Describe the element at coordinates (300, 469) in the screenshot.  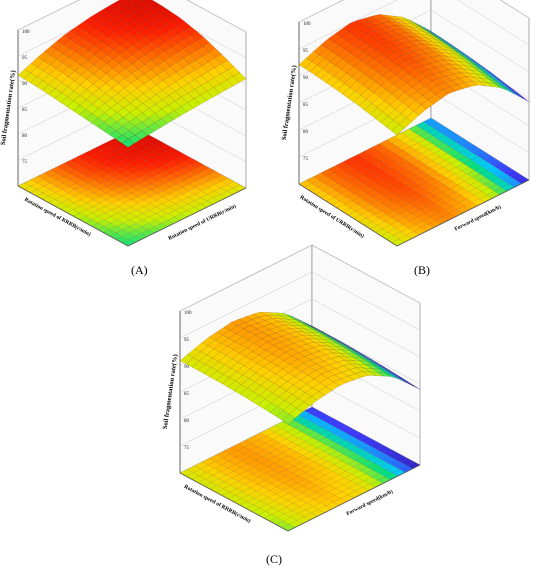
I see `floor-contour-map` at that location.